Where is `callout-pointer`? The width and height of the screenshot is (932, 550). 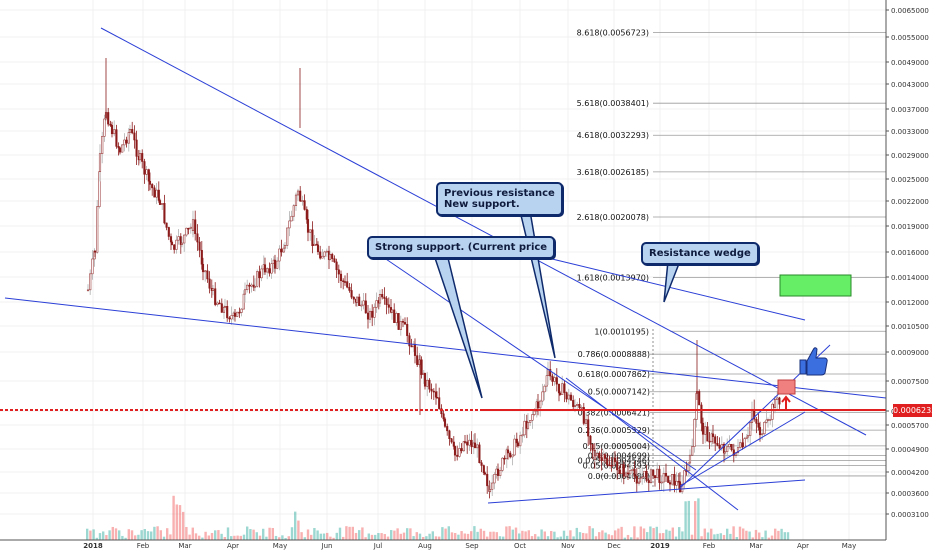
callout-pointer is located at coordinates (458, 328).